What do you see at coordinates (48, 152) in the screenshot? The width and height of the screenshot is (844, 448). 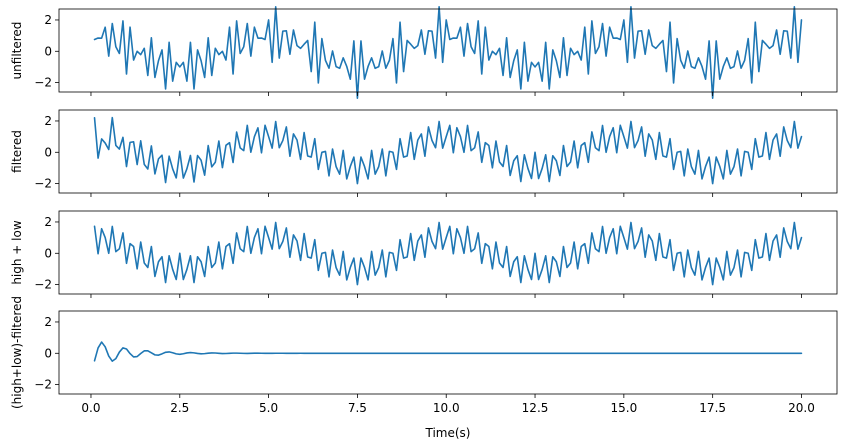 I see `y-tick-label-2-1: 0` at bounding box center [48, 152].